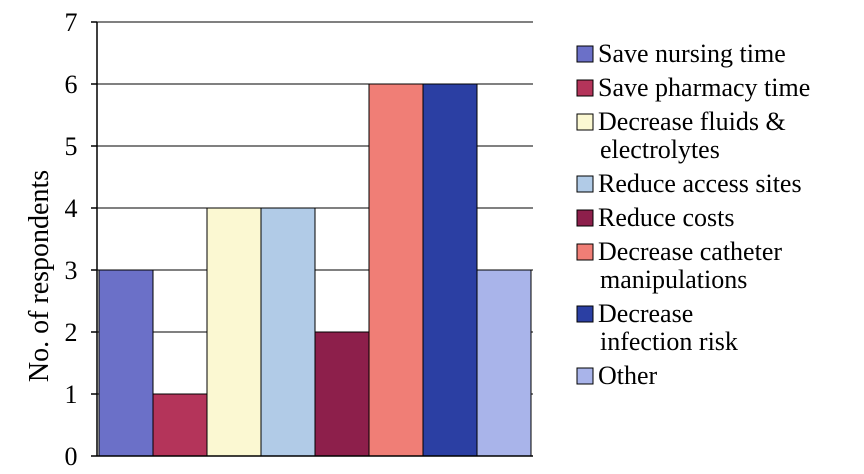 This screenshot has height=474, width=864. Describe the element at coordinates (700, 183) in the screenshot. I see `legend-label: Reduce access sites` at that location.